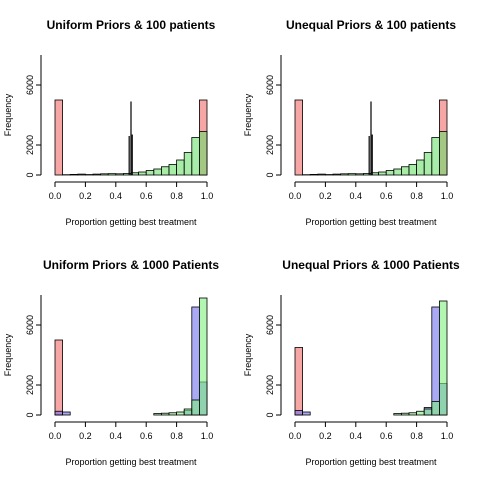 Image resolution: width=480 pixels, height=480 pixels. Describe the element at coordinates (371, 265) in the screenshot. I see `chart-title: Unequal Priors & 1000 Patients` at that location.